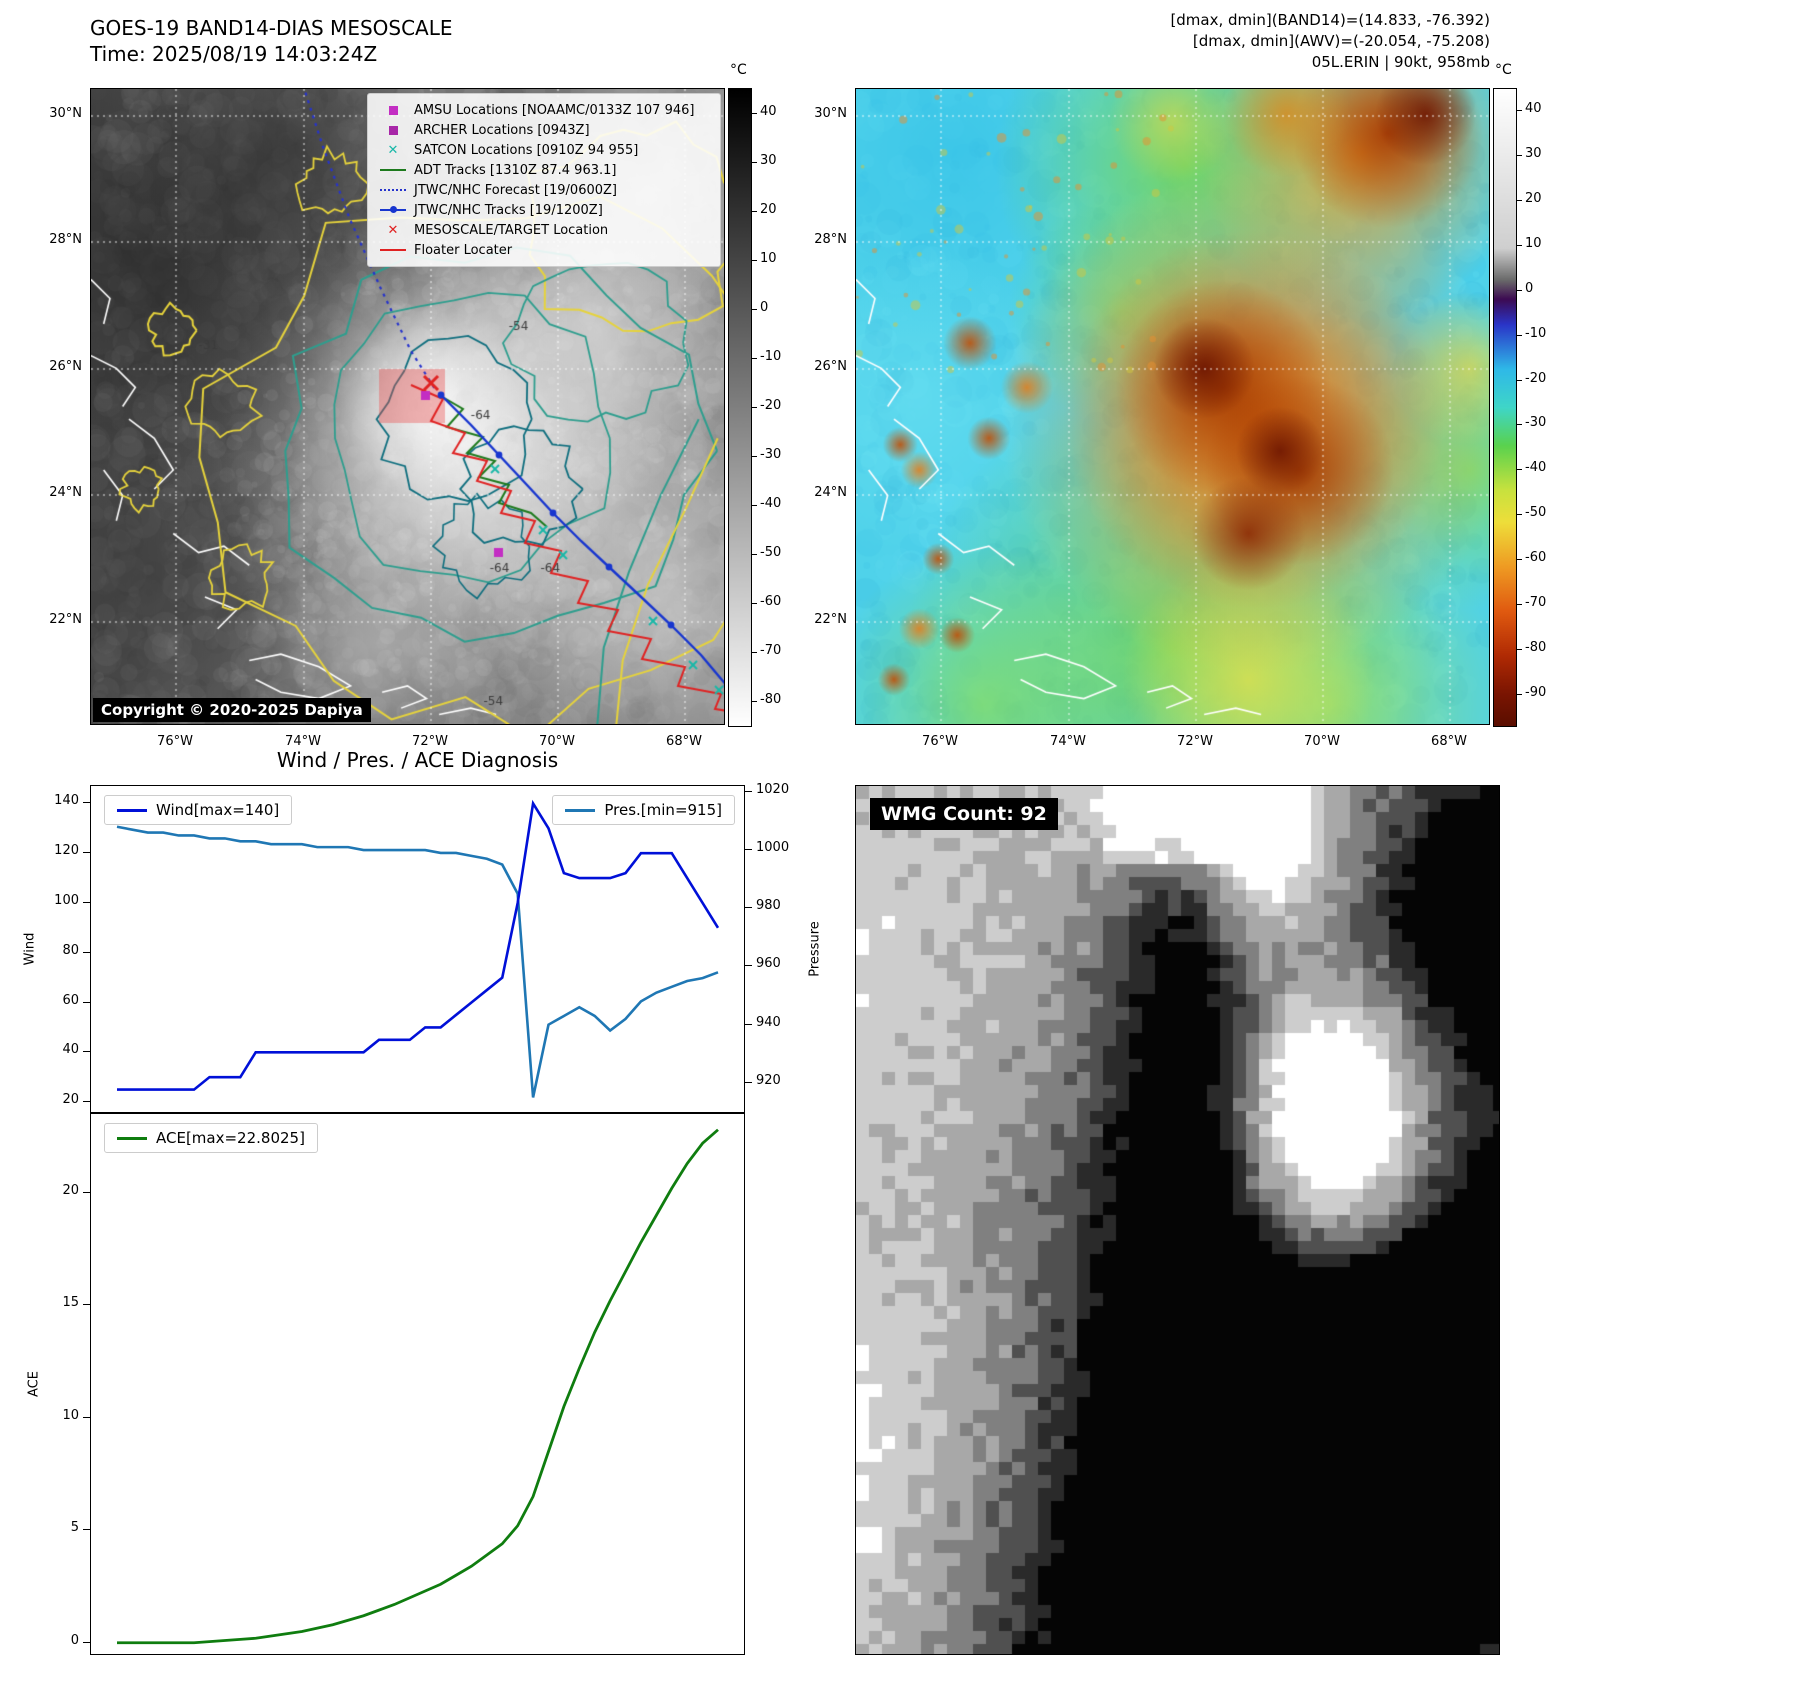 The image size is (1797, 1690). I want to click on legend-label: ARCHER Locations [0943Z], so click(502, 130).